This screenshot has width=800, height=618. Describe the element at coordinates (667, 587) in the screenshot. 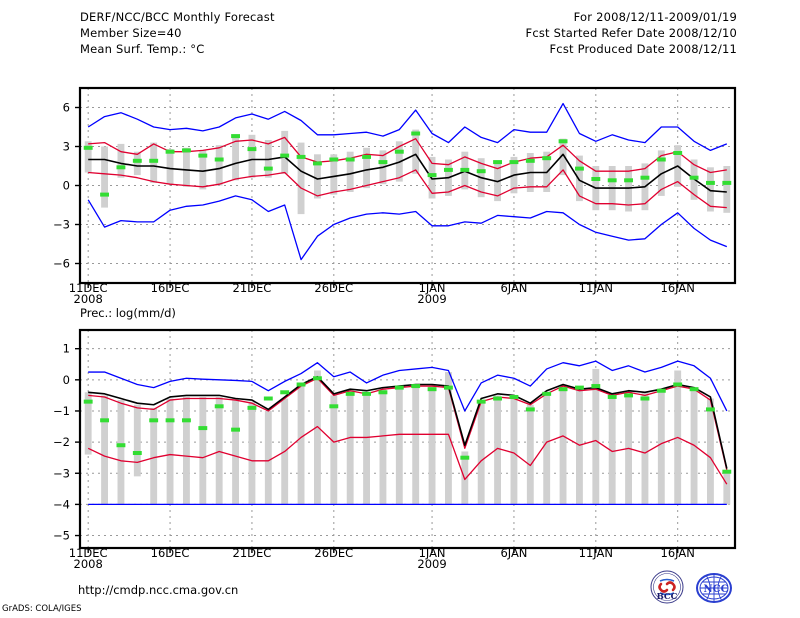

I see `bcc-logo: BCC` at that location.